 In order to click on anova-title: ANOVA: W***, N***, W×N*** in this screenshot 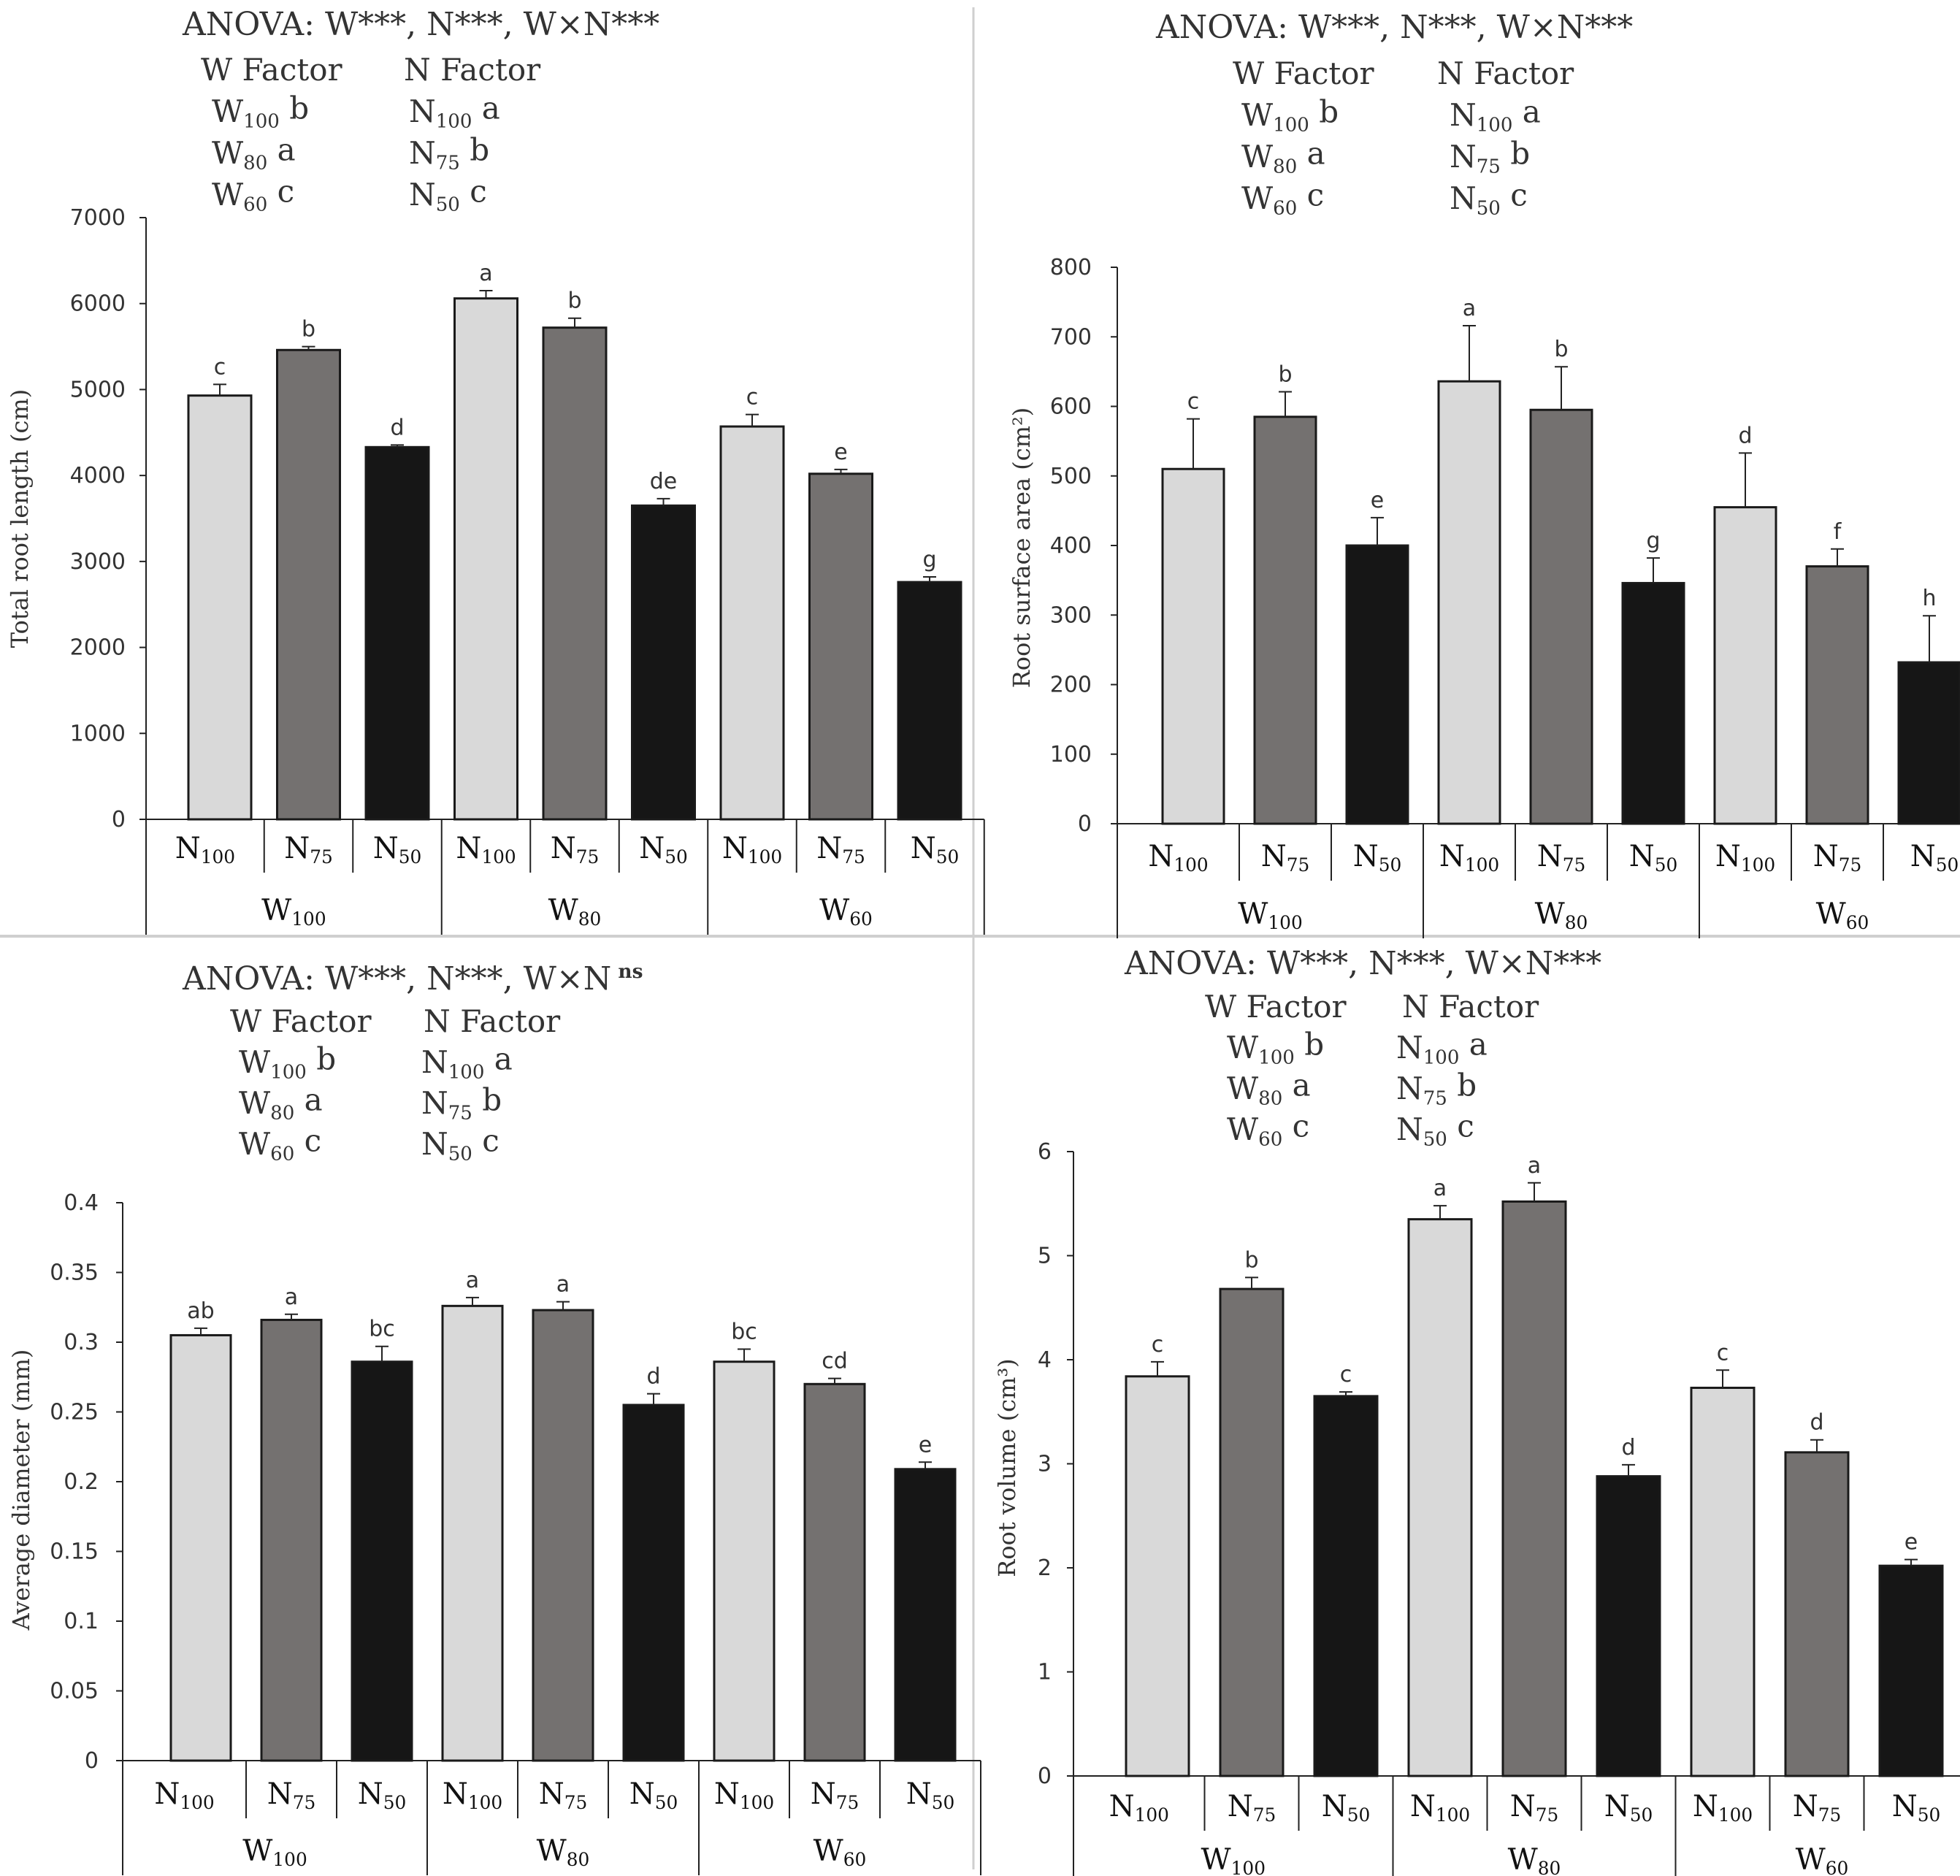, I will do `click(420, 24)`.